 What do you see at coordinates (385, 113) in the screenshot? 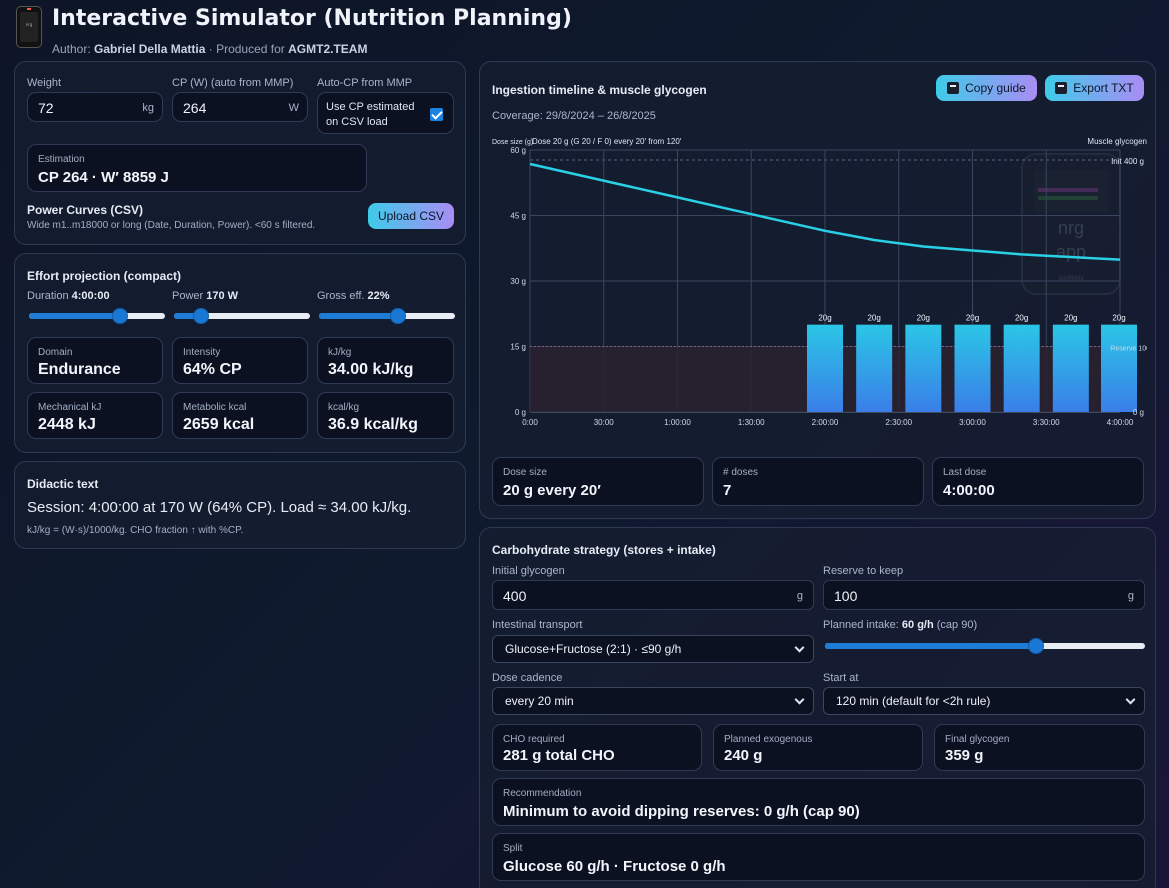
I see `autocp-checkbox-box: Use CP estimated on CSV load` at bounding box center [385, 113].